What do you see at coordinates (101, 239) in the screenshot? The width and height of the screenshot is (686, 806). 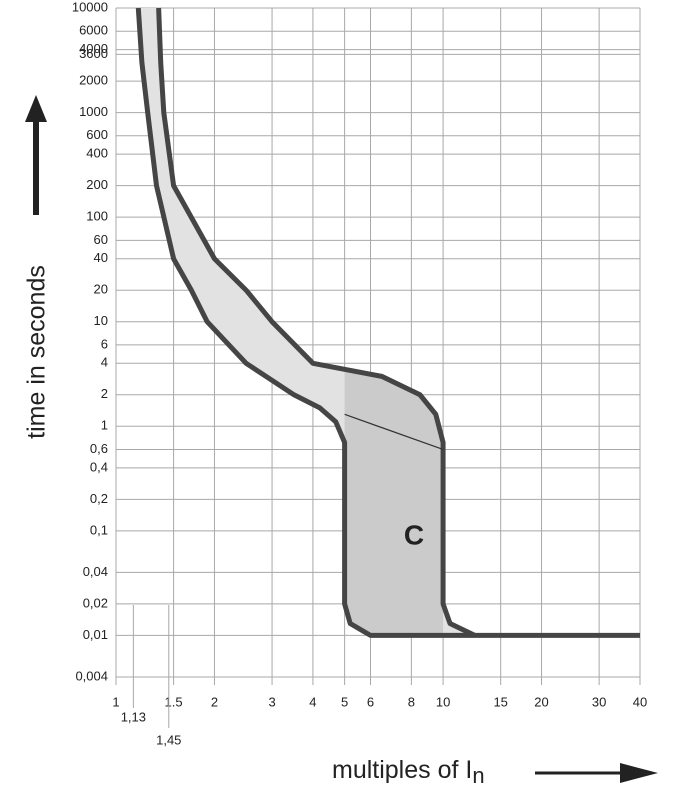 I see `y-tick-label: 60` at bounding box center [101, 239].